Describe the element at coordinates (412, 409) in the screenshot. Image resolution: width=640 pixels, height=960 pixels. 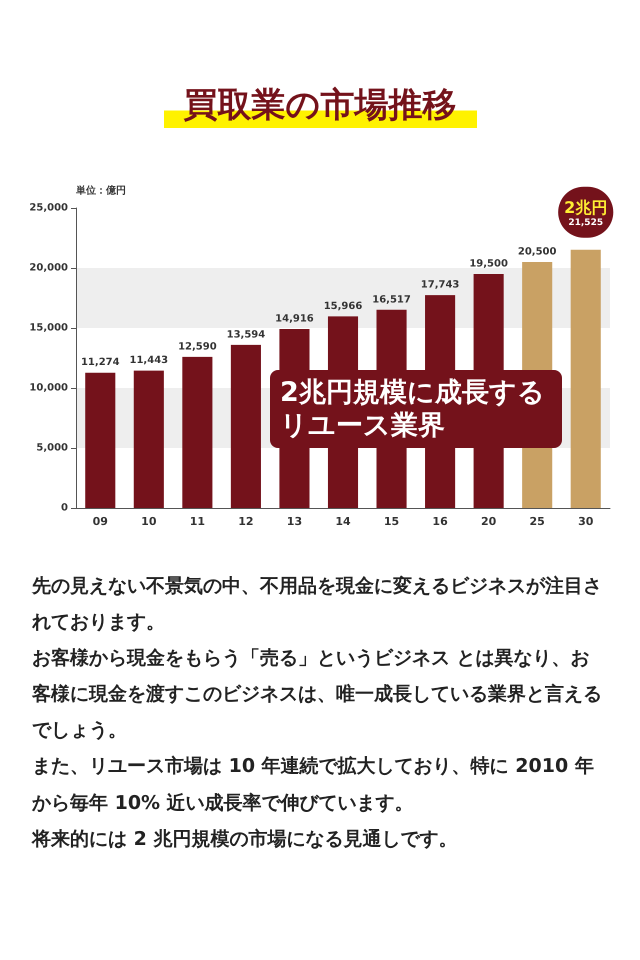
I see `annotation: 2兆円規模に成長するリユース業界` at that location.